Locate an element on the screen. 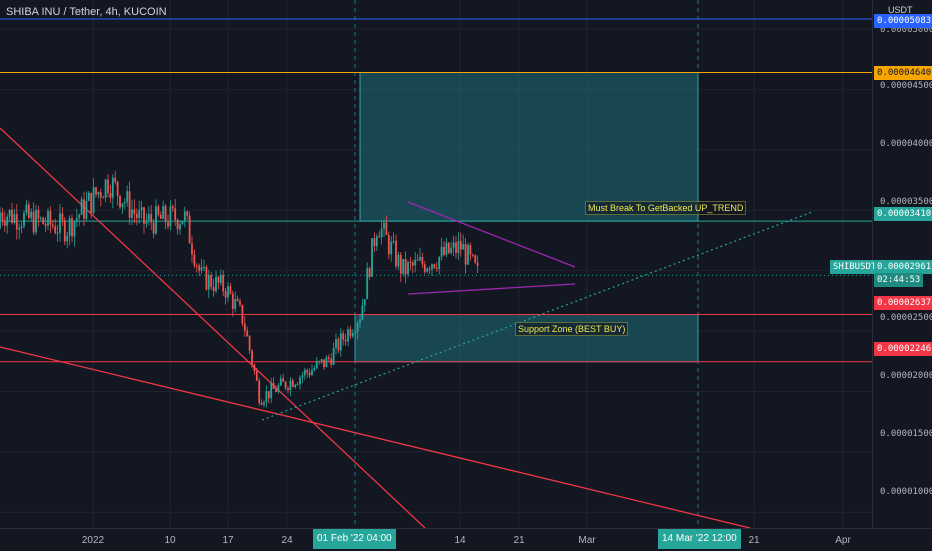 Image resolution: width=932 pixels, height=551 pixels. x-tick: 21 is located at coordinates (519, 540).